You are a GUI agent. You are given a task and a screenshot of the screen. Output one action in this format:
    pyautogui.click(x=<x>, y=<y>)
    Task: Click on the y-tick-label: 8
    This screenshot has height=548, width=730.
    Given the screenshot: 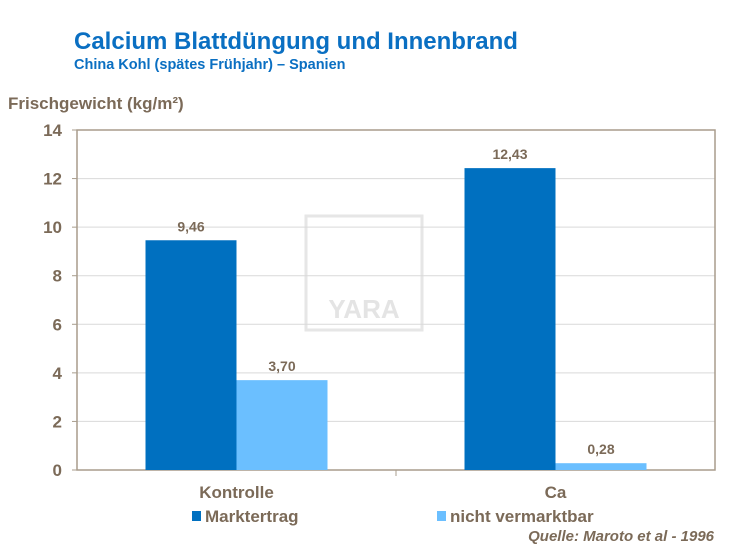 What is the action you would take?
    pyautogui.click(x=57, y=276)
    